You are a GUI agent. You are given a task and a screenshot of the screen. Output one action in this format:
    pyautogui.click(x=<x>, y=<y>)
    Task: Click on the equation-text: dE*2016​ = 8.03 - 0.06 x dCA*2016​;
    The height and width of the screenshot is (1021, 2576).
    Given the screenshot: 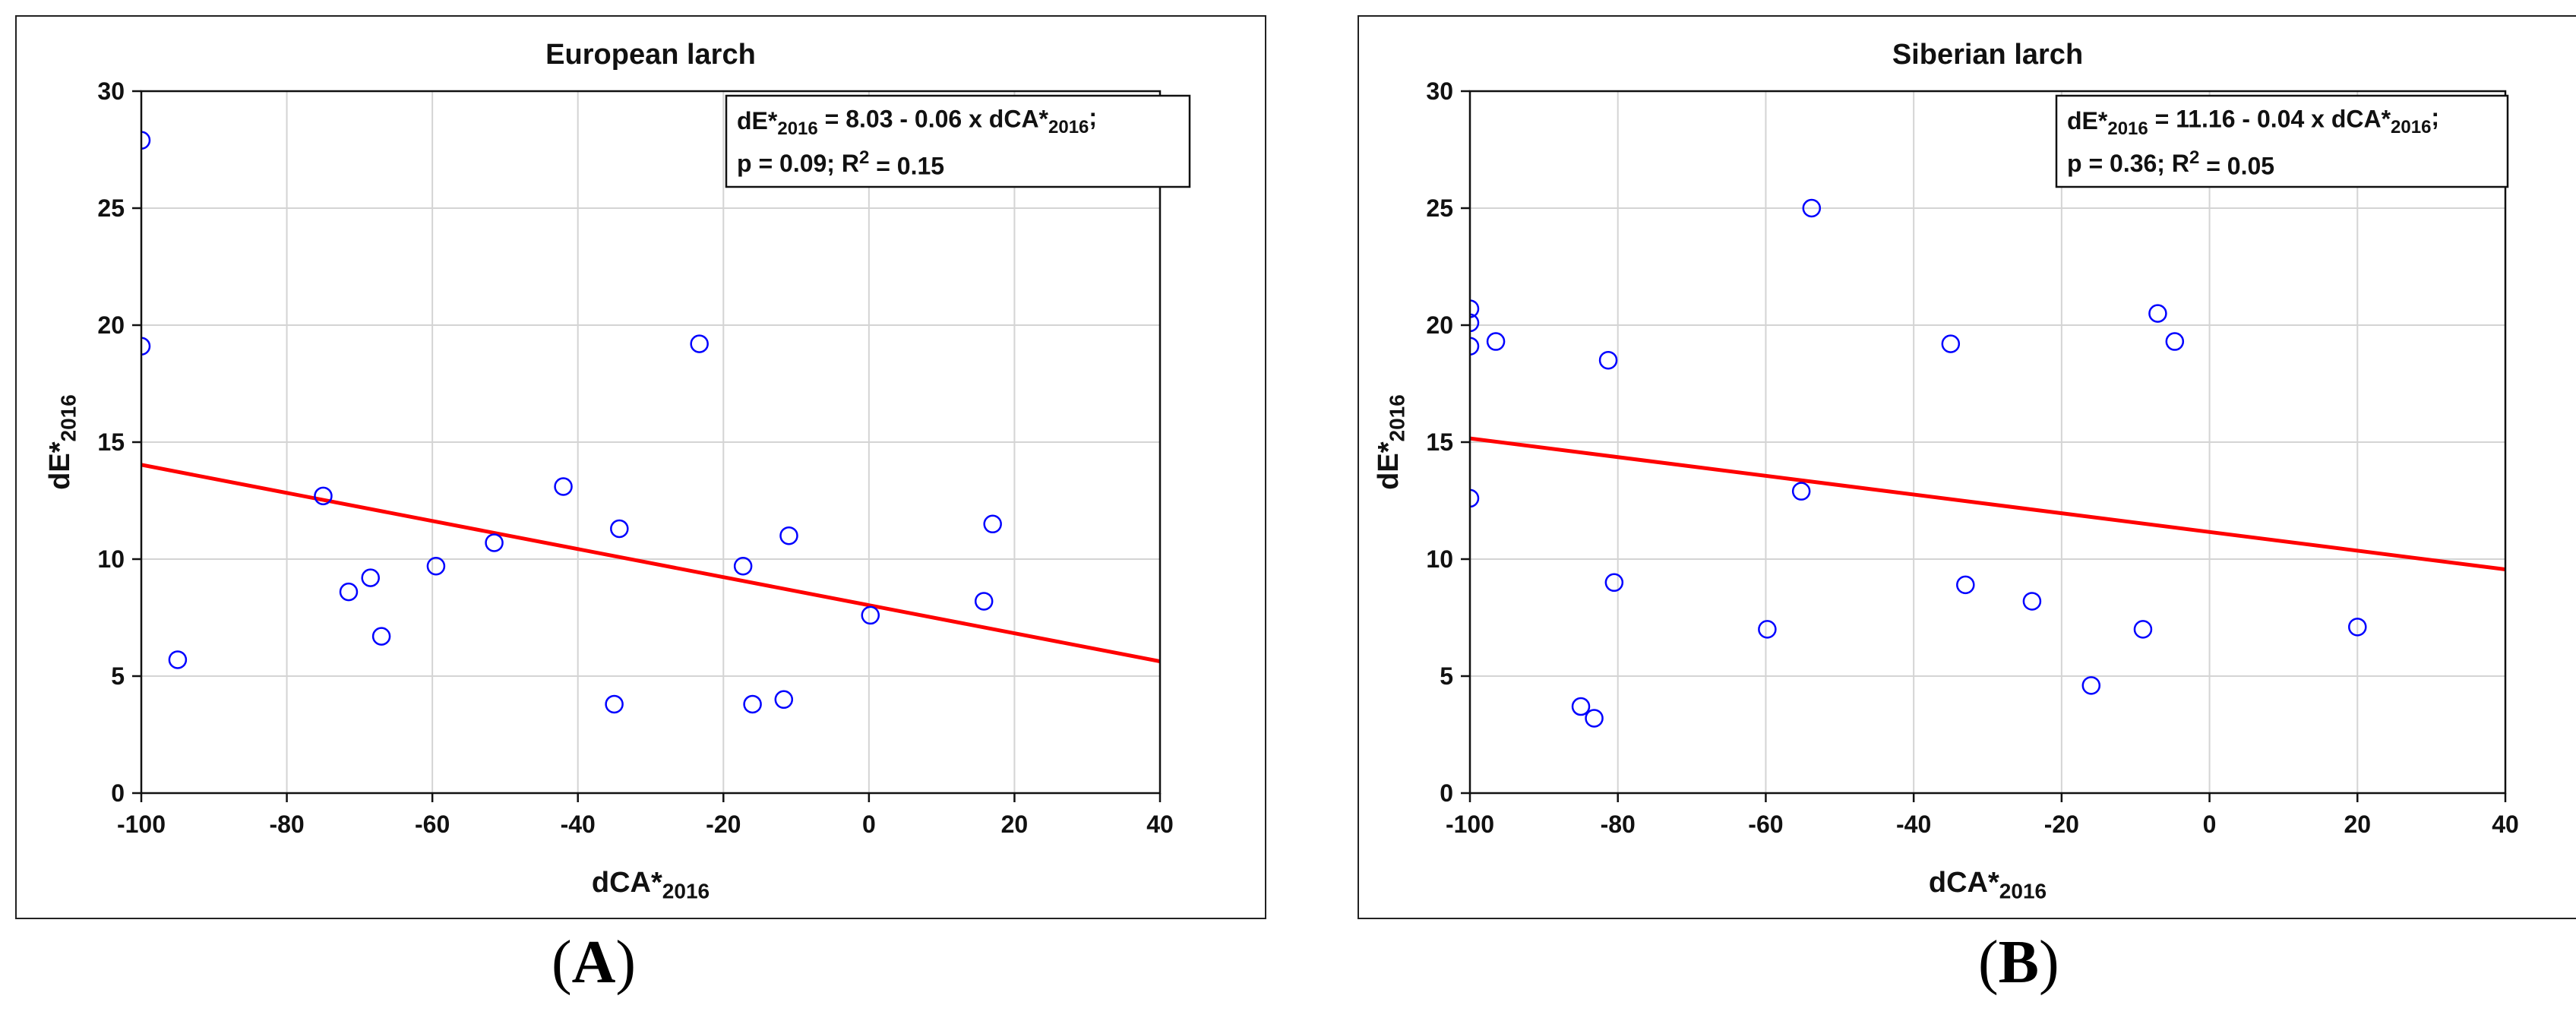 What is the action you would take?
    pyautogui.click(x=917, y=121)
    